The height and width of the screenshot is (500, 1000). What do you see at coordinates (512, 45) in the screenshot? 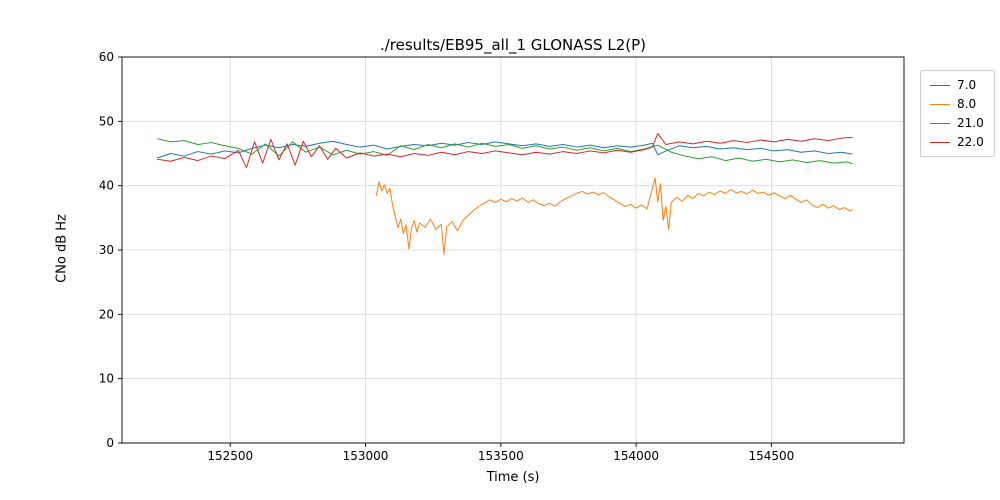
I see `chart-title: ./results/EB95_all_1 GLONASS L2(P)` at bounding box center [512, 45].